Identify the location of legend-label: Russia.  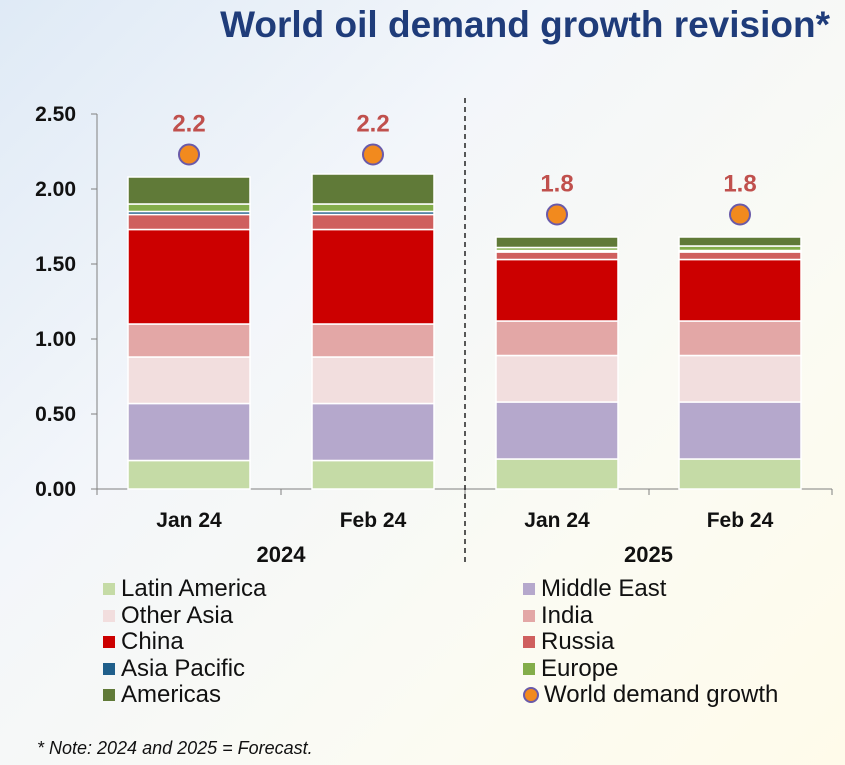
(578, 641).